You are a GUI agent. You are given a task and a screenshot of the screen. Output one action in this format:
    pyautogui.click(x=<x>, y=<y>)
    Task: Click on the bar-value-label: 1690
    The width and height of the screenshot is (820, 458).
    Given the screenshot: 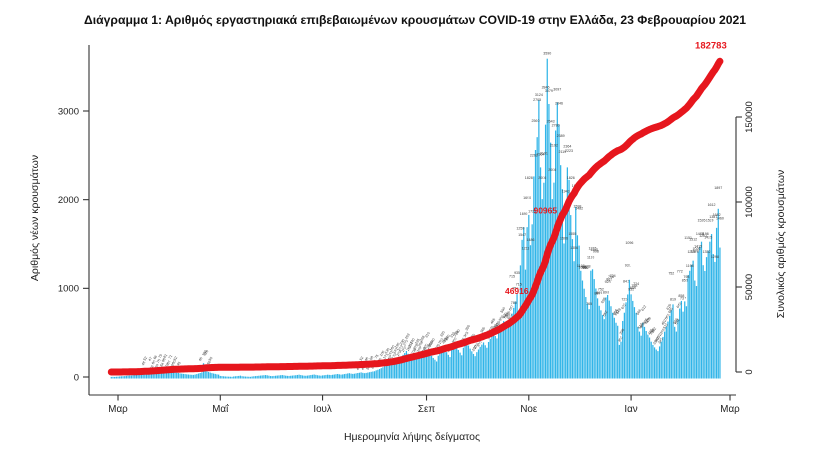 What is the action you would take?
    pyautogui.click(x=527, y=198)
    